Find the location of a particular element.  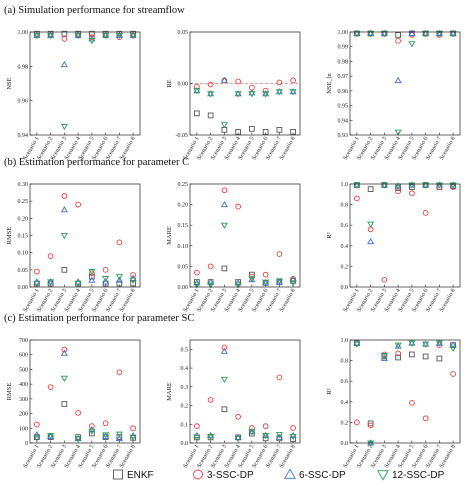

legend-label: ENKF is located at coordinates (140, 475).